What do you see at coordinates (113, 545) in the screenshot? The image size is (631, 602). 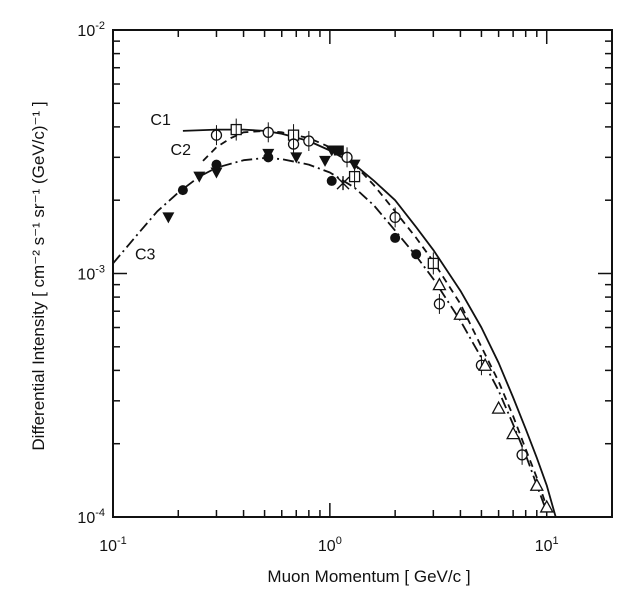 I see `x-tick-label: 10⁻¹` at bounding box center [113, 545].